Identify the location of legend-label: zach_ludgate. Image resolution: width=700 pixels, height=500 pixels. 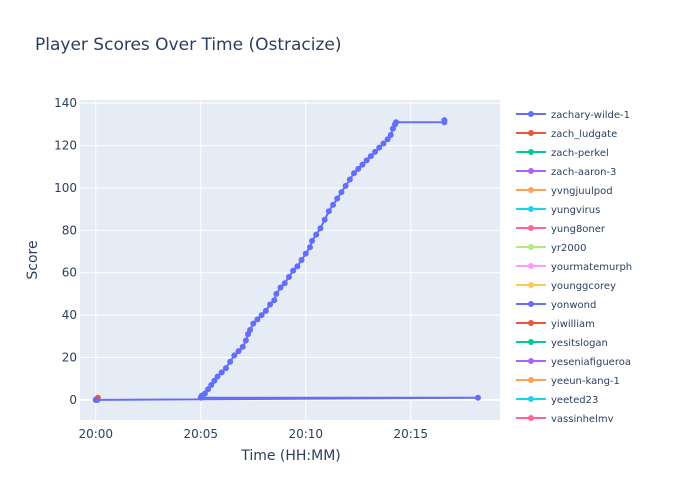
(584, 134).